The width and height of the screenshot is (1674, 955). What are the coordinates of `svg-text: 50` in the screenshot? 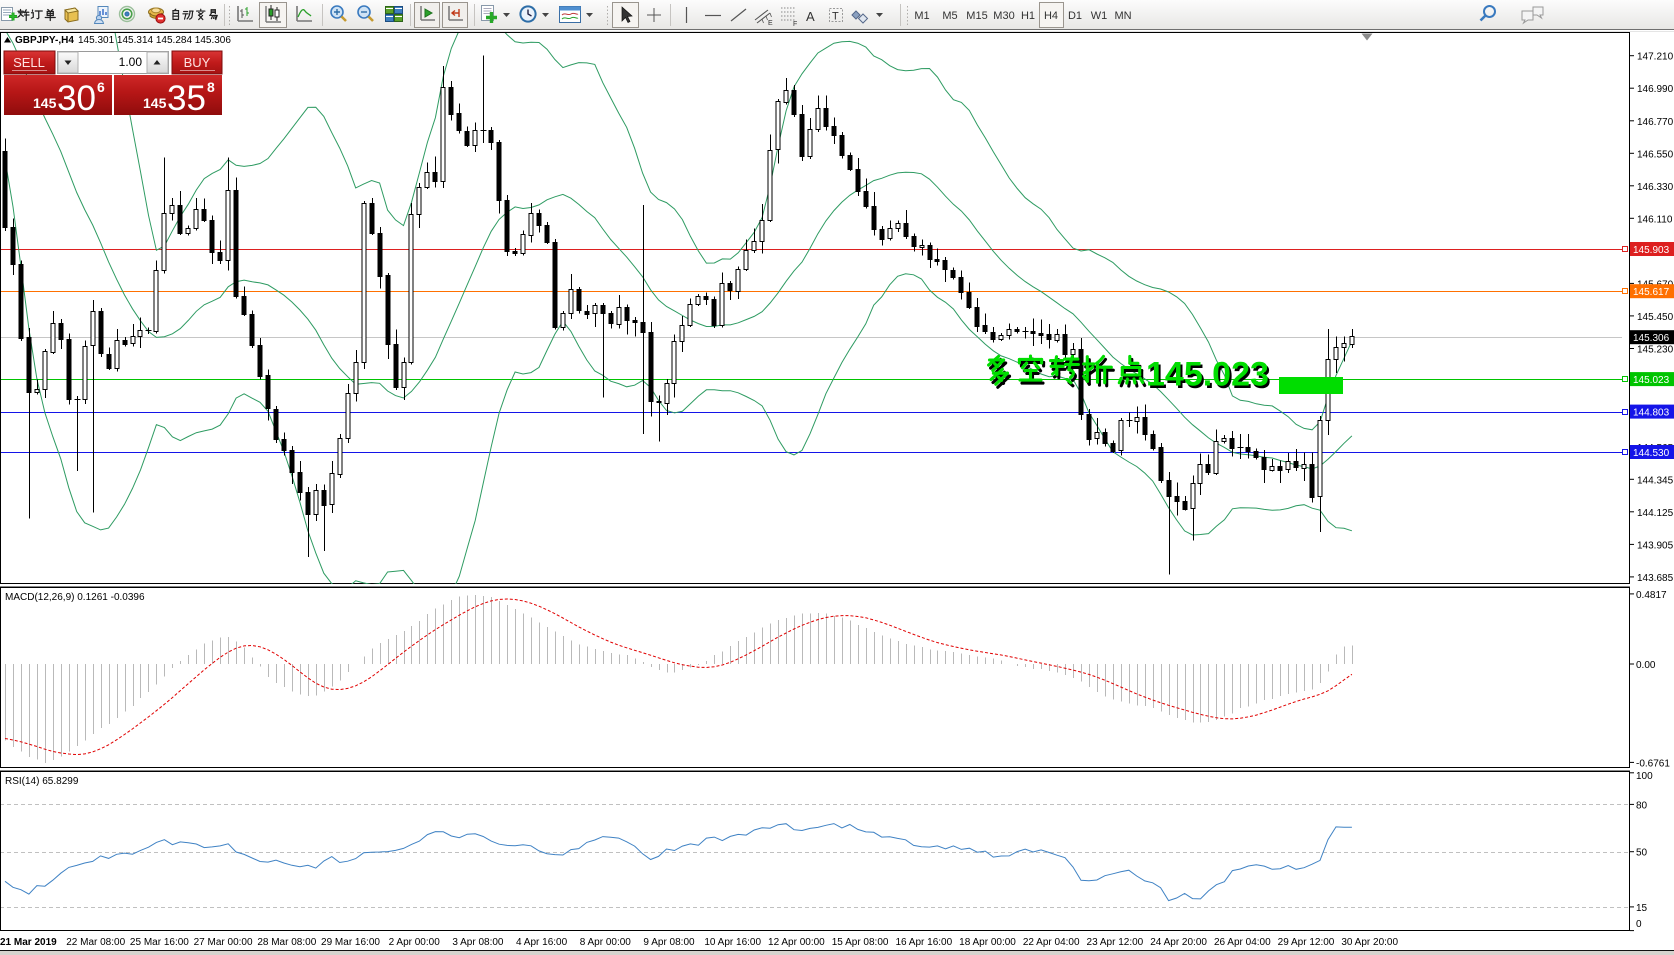 It's located at (1642, 853).